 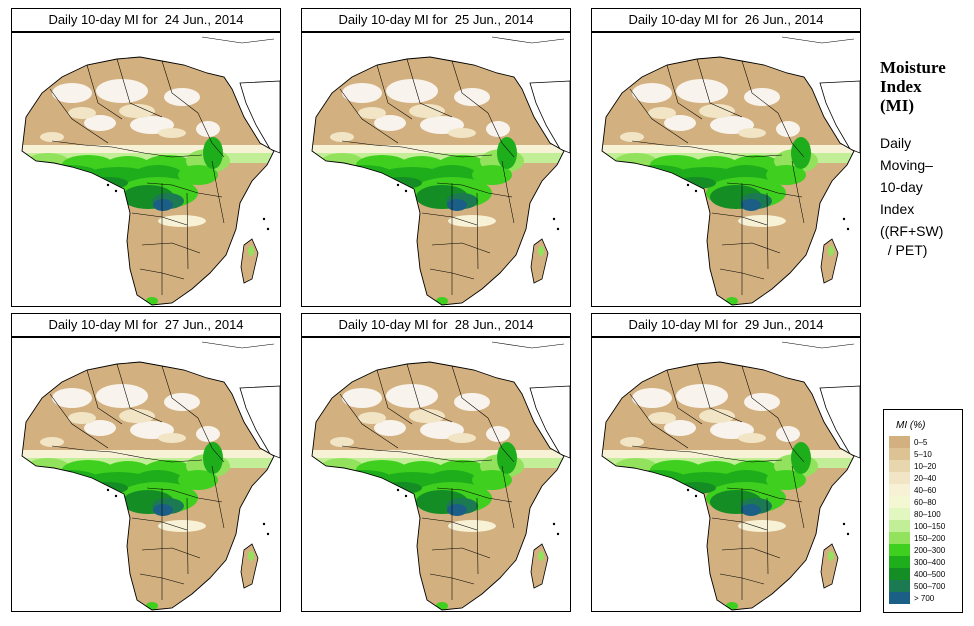 I want to click on legend-row: 500–700, so click(x=917, y=586).